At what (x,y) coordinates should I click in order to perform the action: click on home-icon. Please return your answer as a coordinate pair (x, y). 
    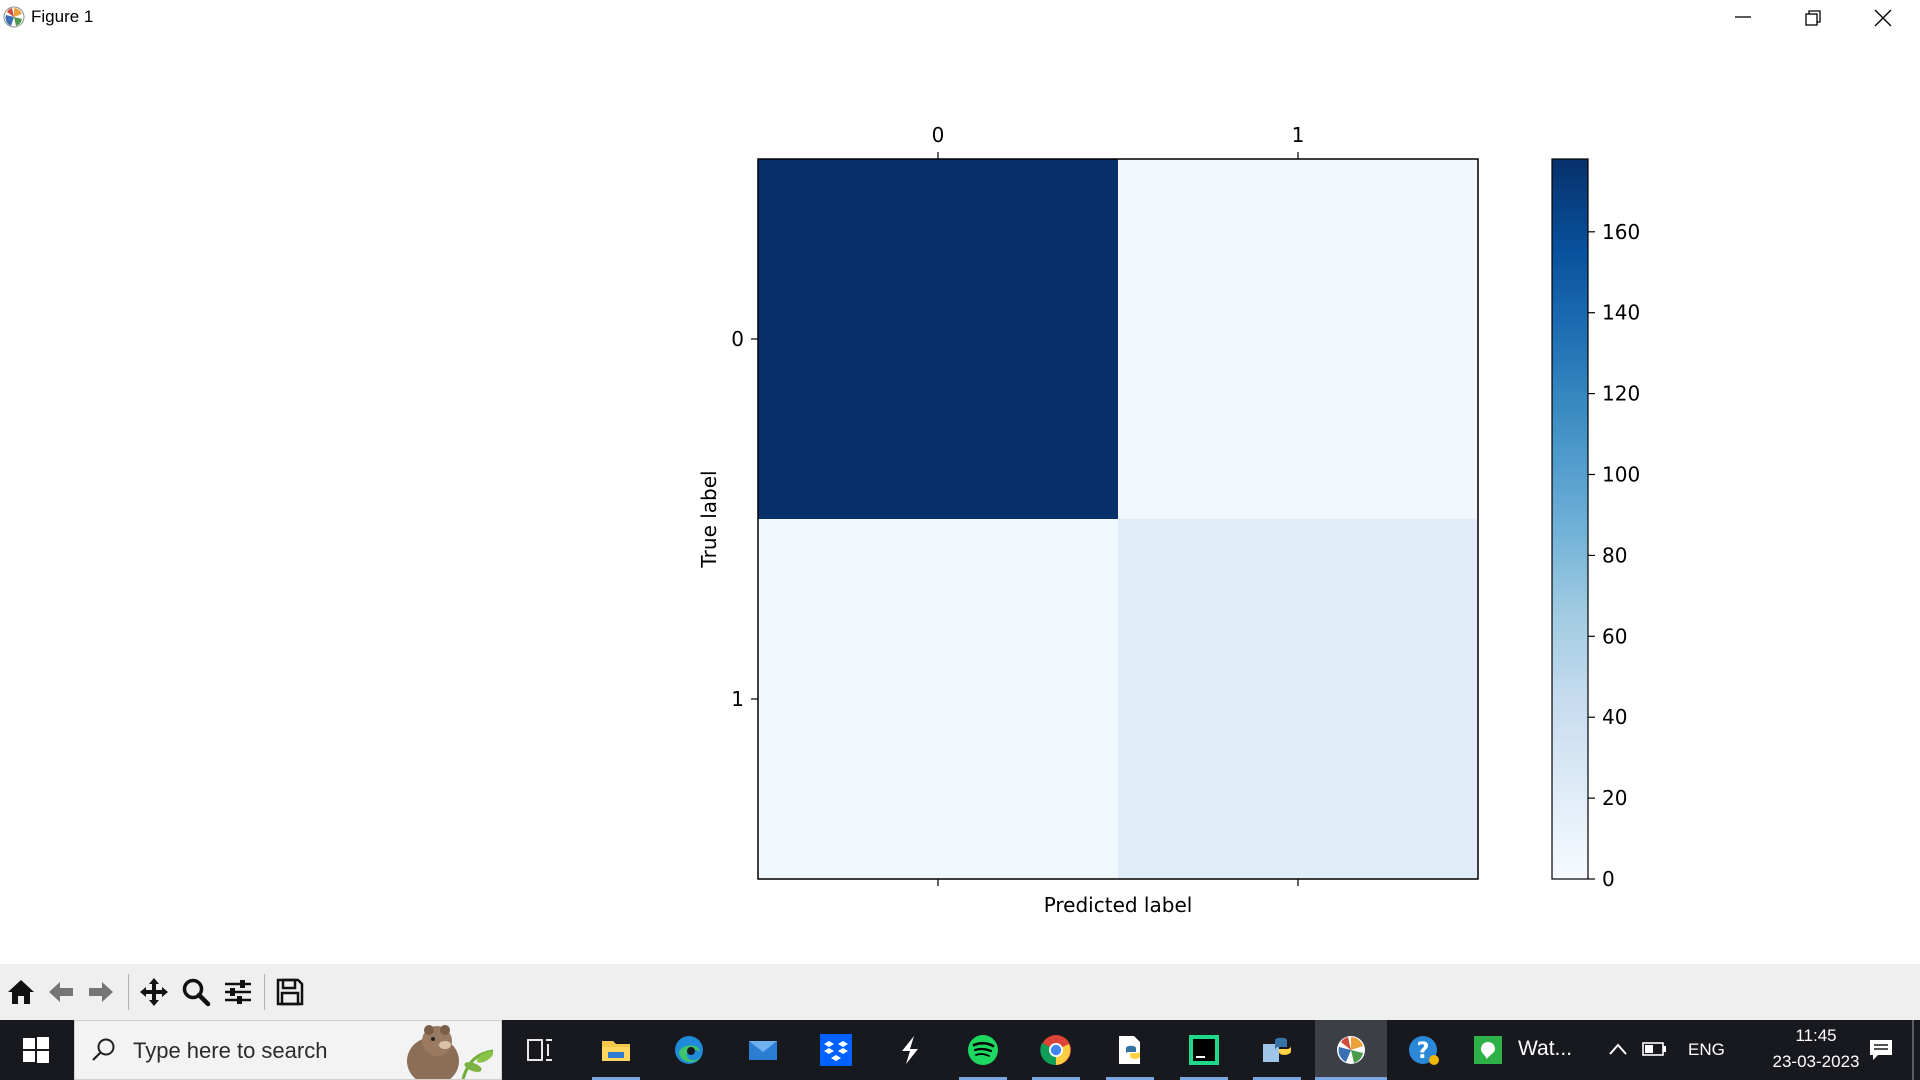
    Looking at the image, I should click on (21, 992).